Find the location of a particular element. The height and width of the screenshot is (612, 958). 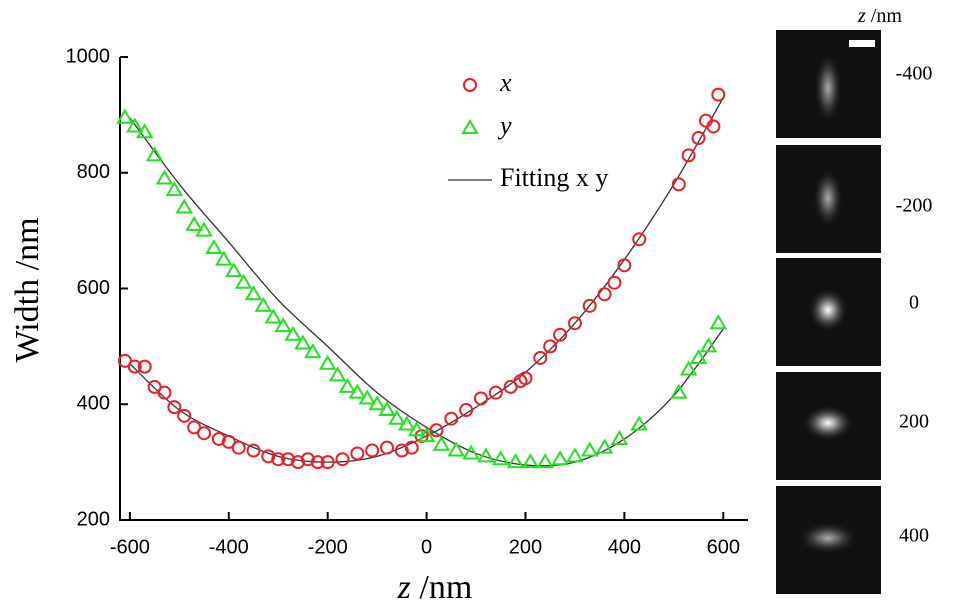

y-tick-label: 600 is located at coordinates (93, 288).